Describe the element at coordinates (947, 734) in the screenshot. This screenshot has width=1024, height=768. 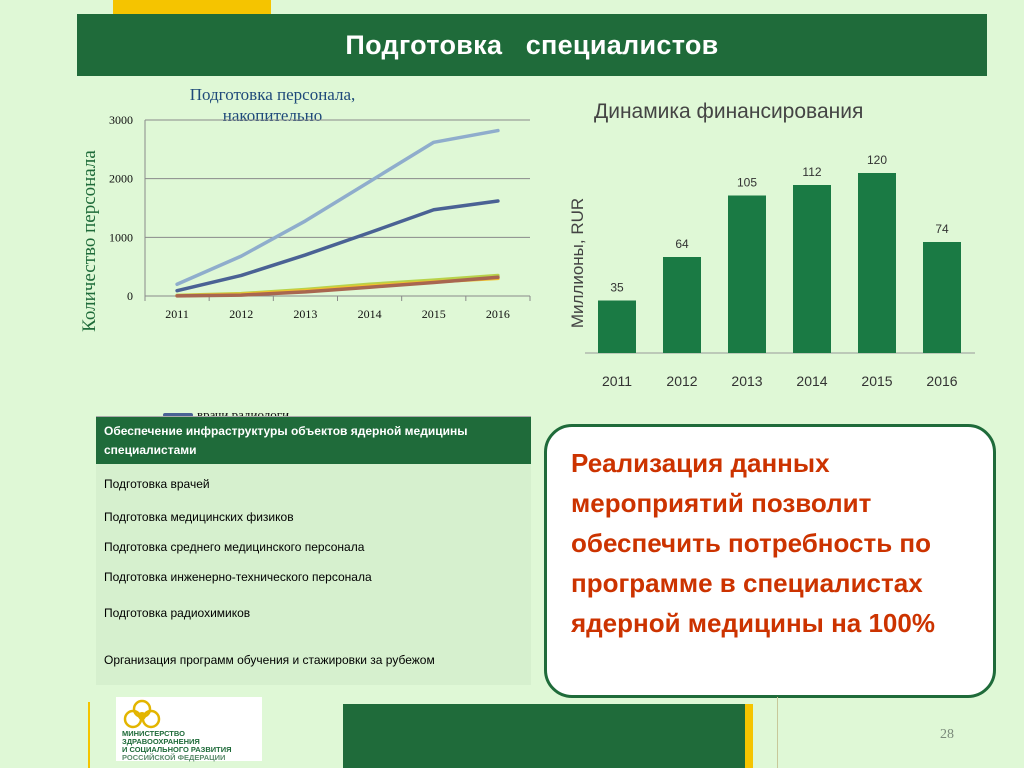
I see `page-number: 28` at that location.